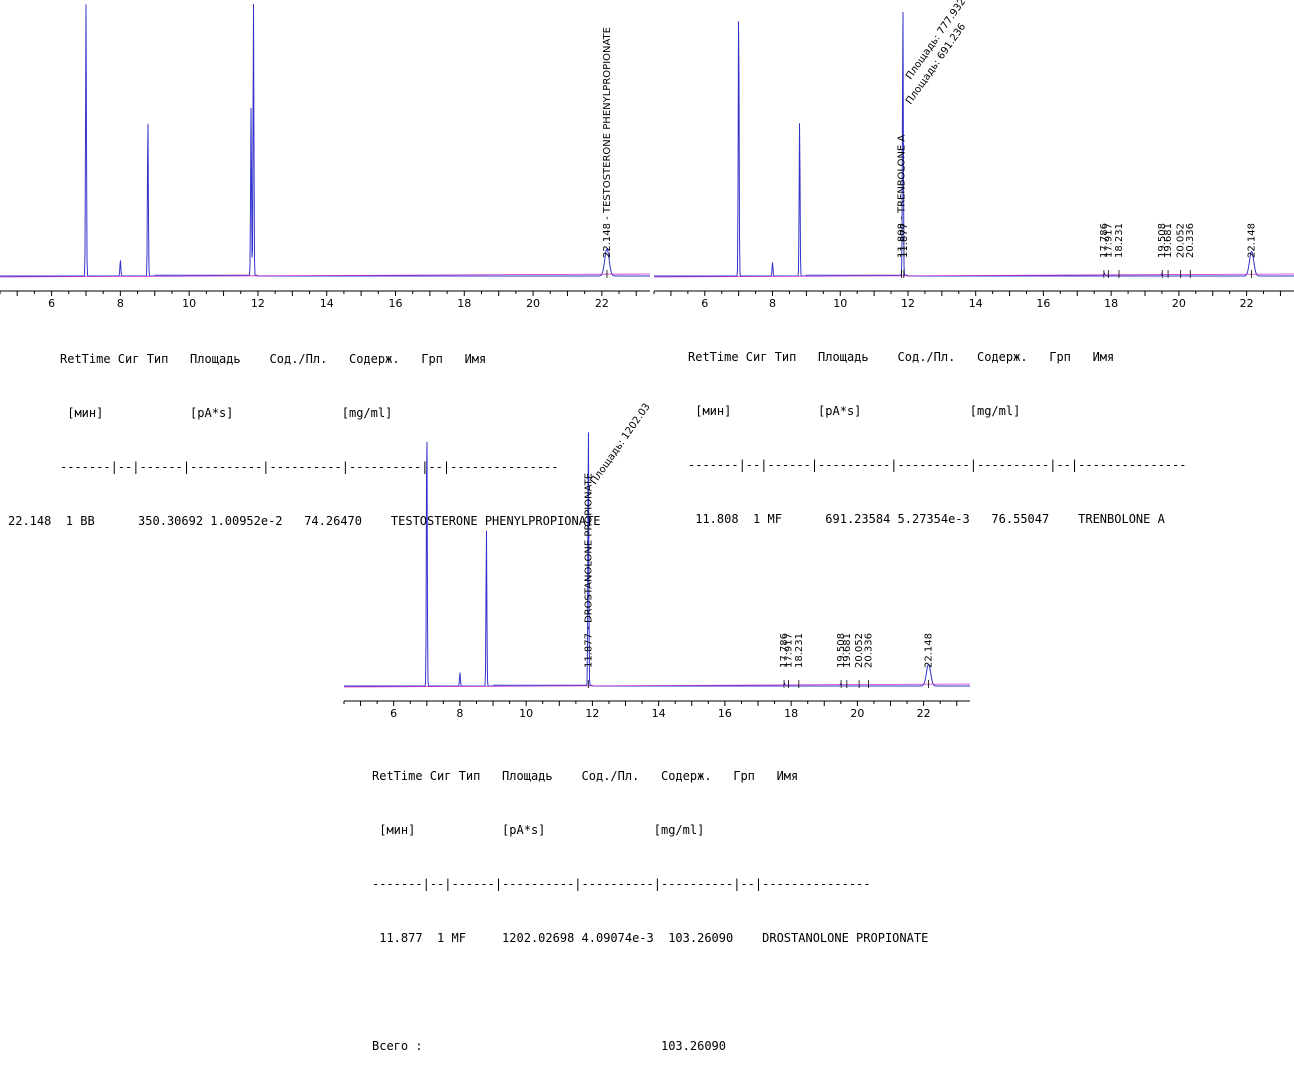 This screenshot has width=1294, height=1073. What do you see at coordinates (904, 240) in the screenshot?
I see `peak-label: 11.877` at bounding box center [904, 240].